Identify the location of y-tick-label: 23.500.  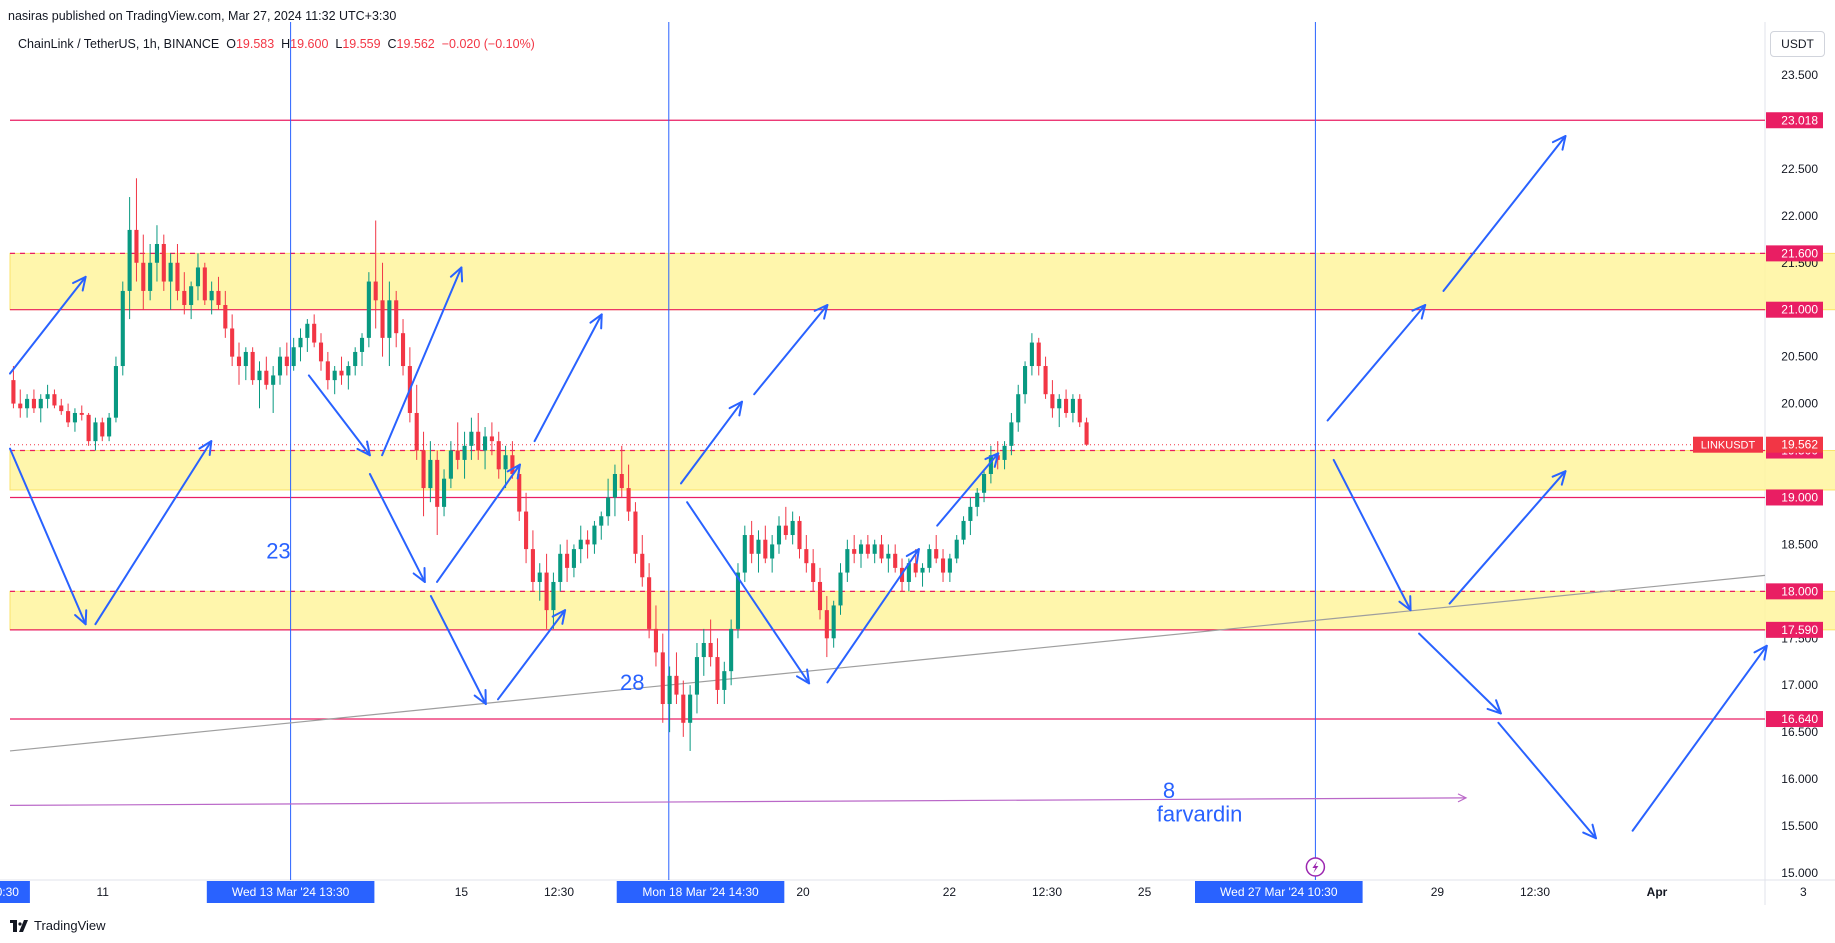
(1799, 75).